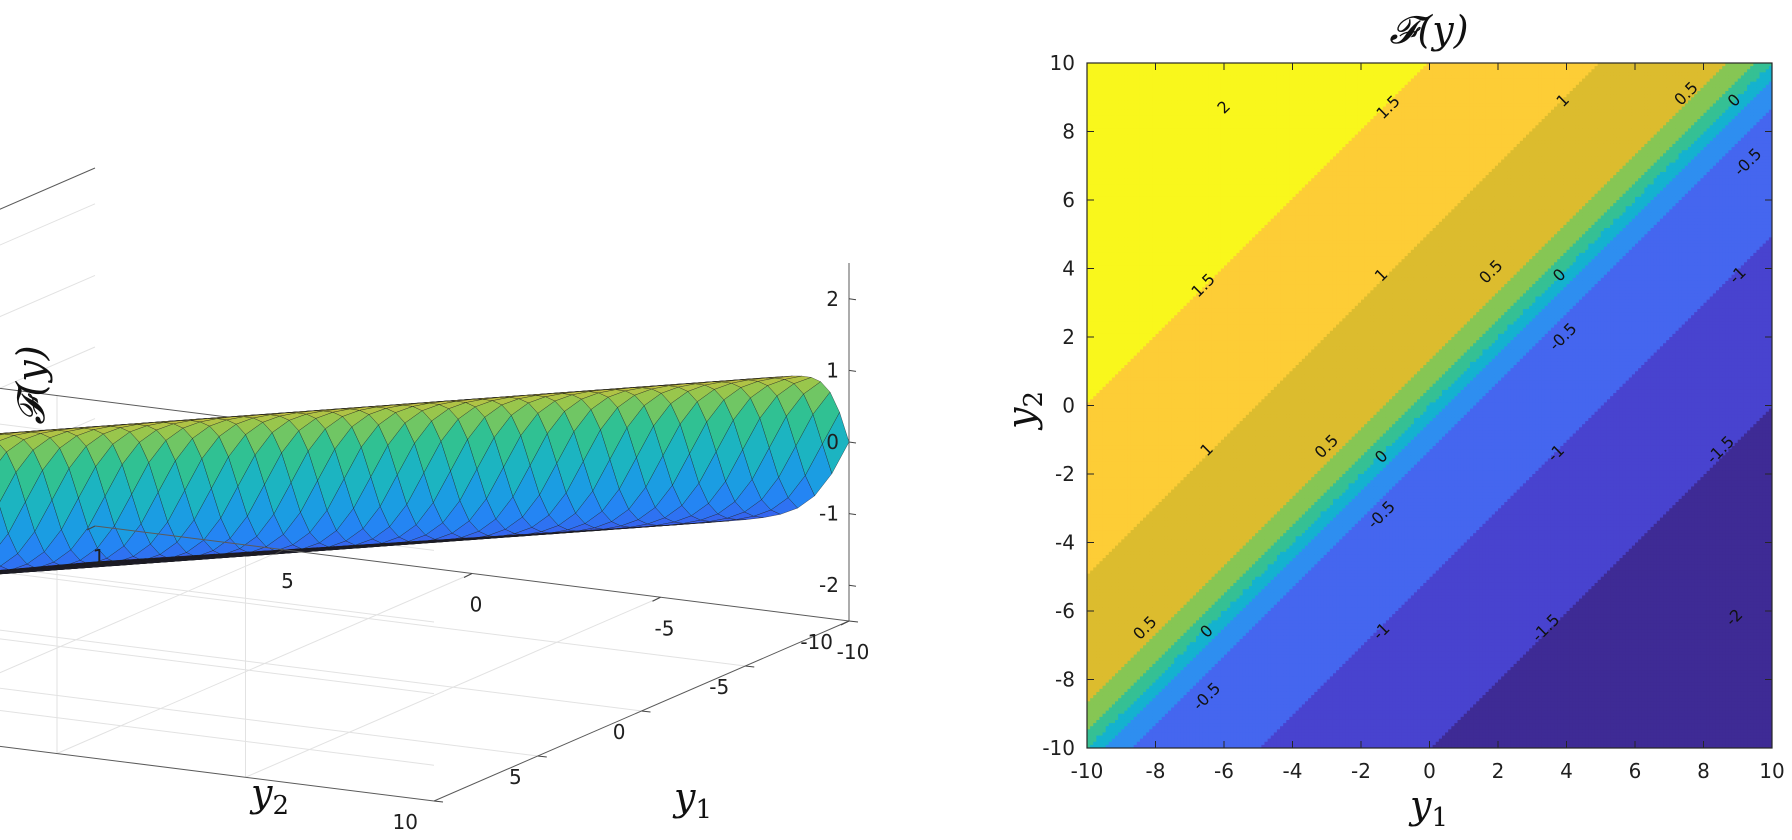  What do you see at coordinates (424, 484) in the screenshot?
I see `surface-mesh` at bounding box center [424, 484].